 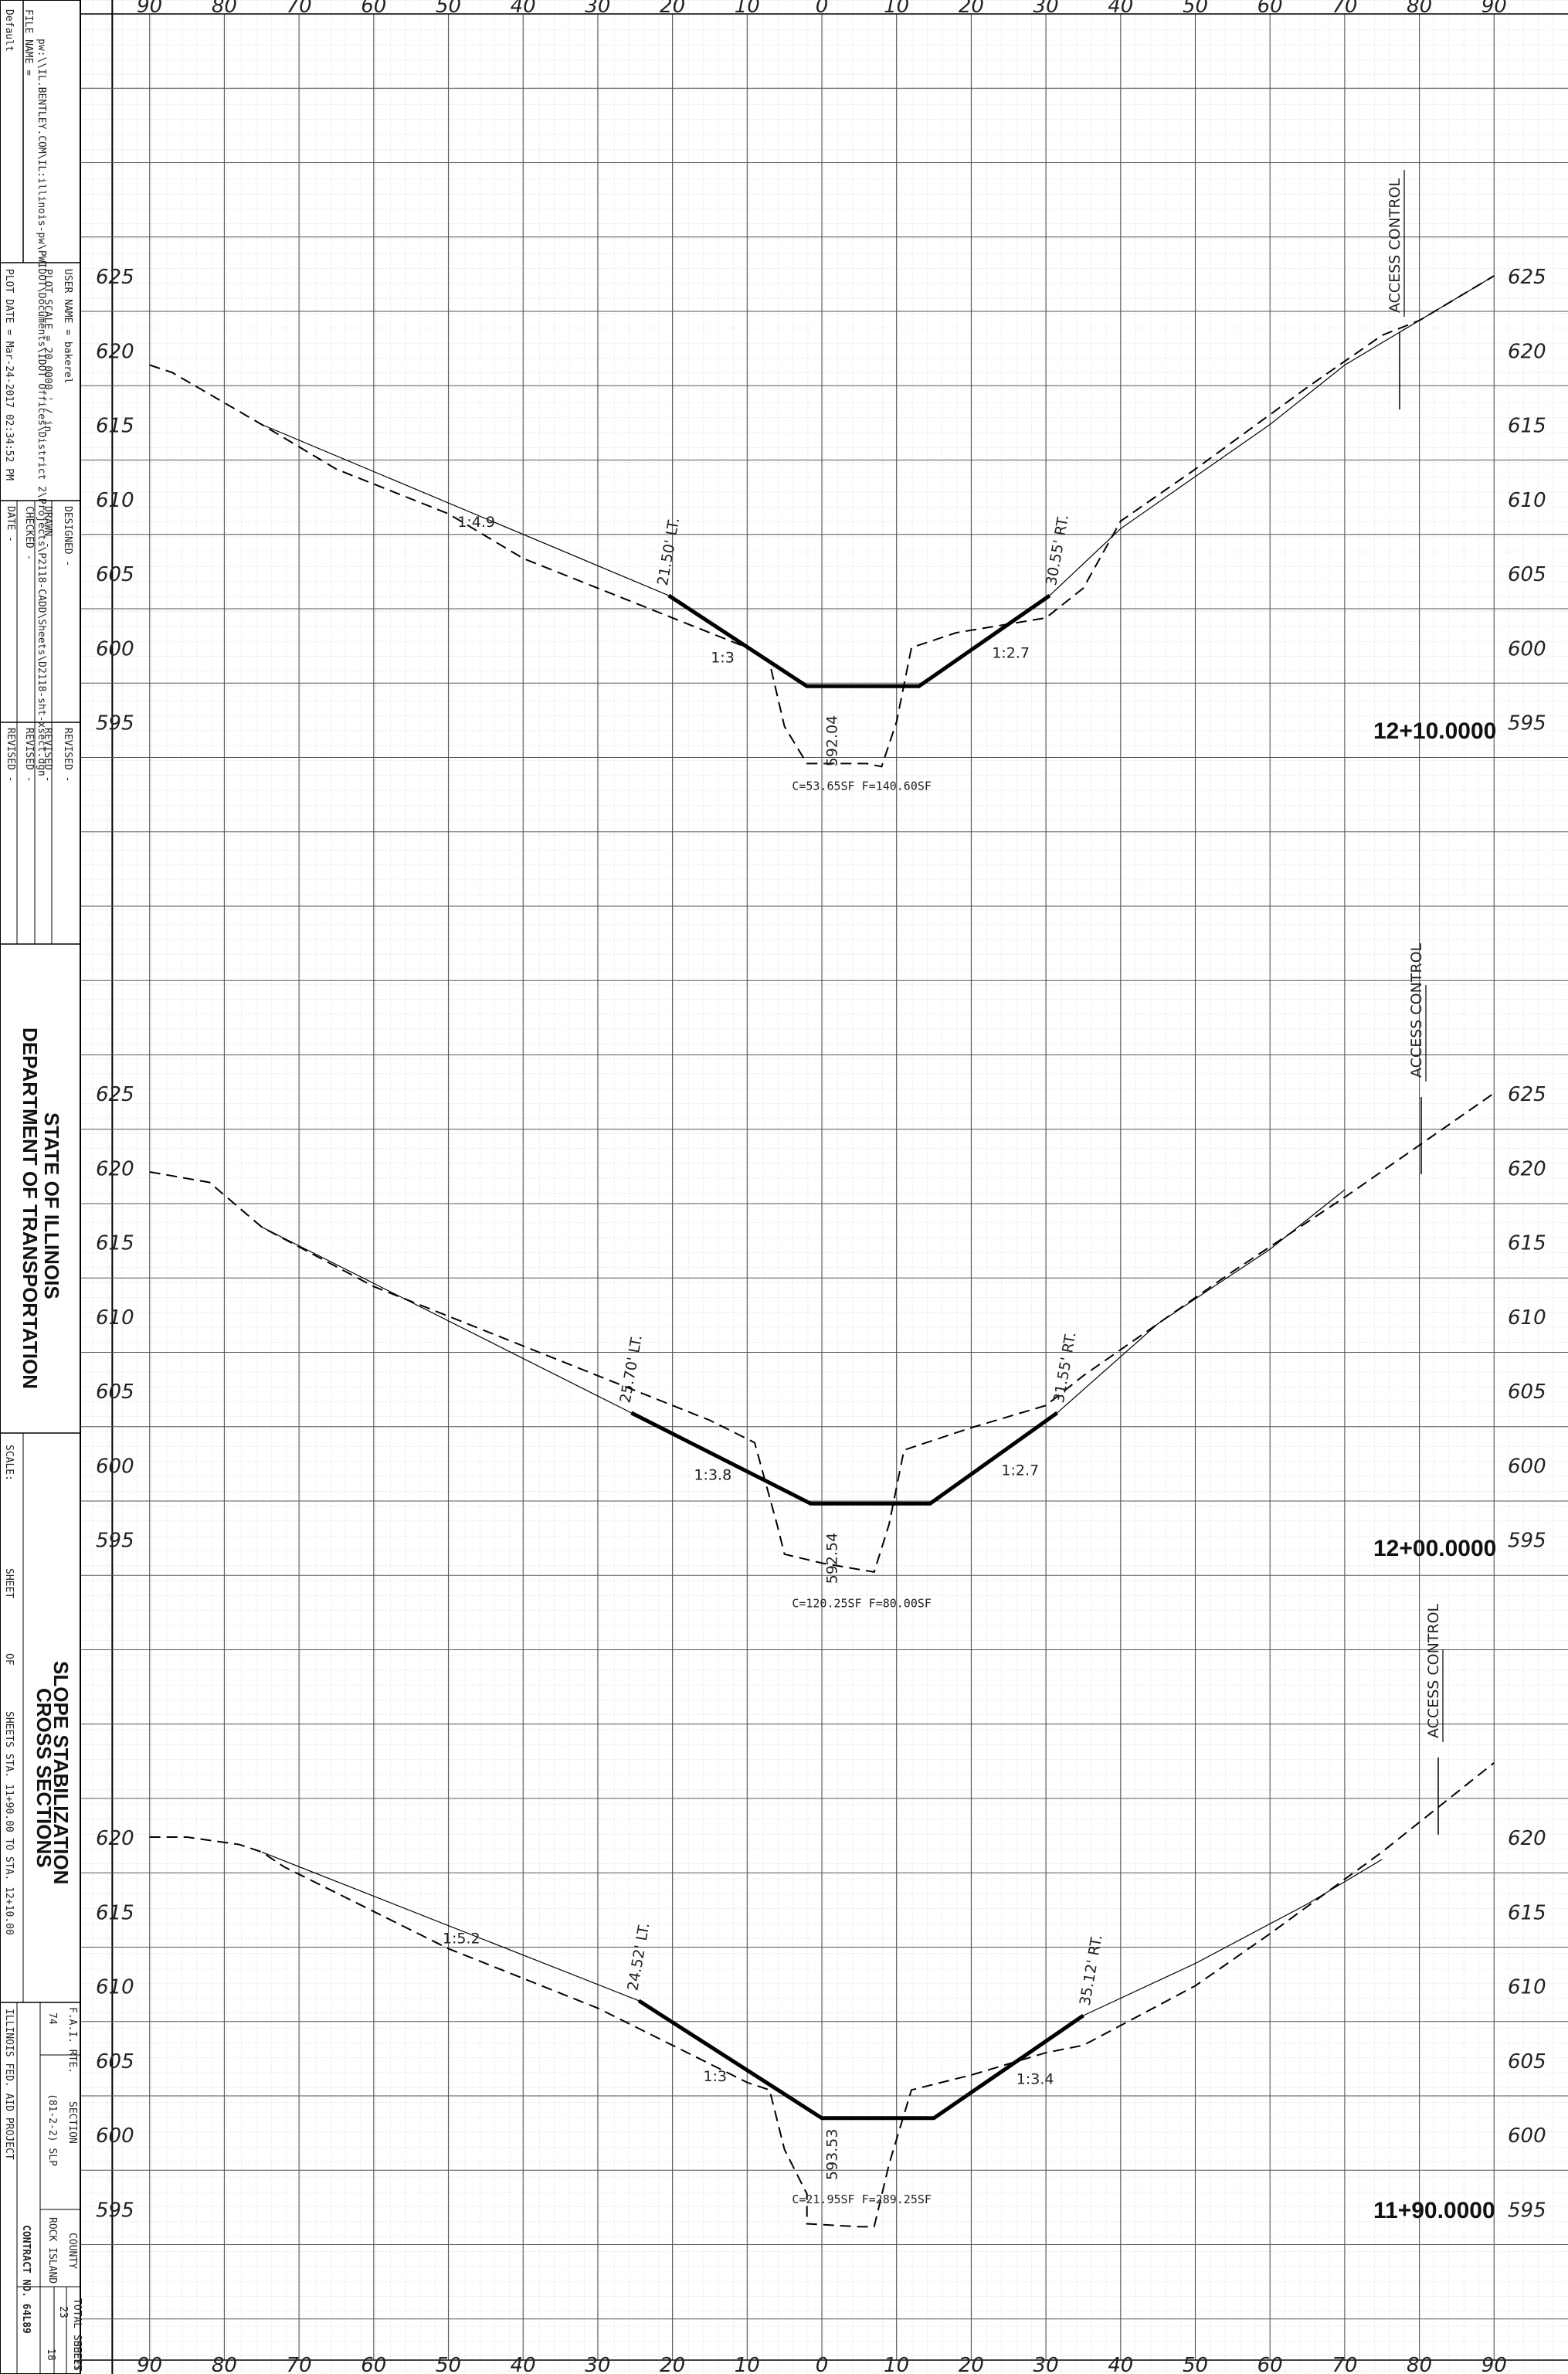 What do you see at coordinates (862, 786) in the screenshot?
I see `quantities-label: C=53.65SF F=140.60SF` at bounding box center [862, 786].